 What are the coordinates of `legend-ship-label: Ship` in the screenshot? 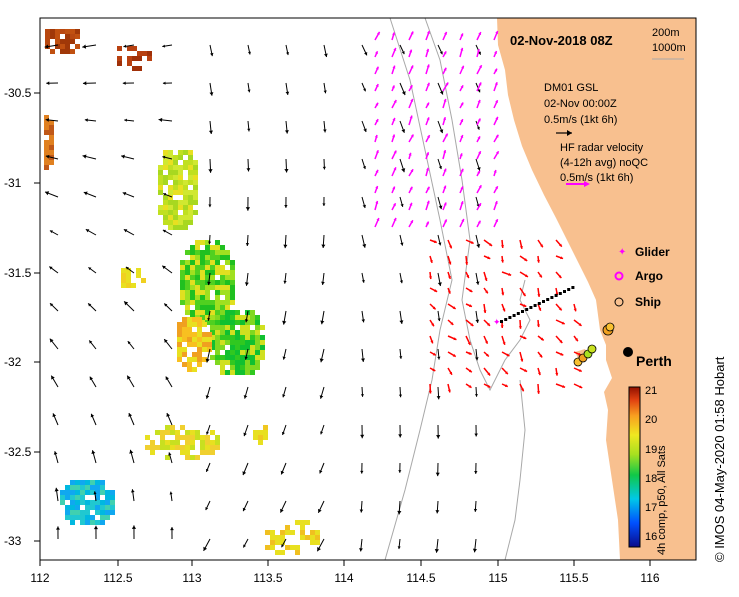 It's located at (648, 302).